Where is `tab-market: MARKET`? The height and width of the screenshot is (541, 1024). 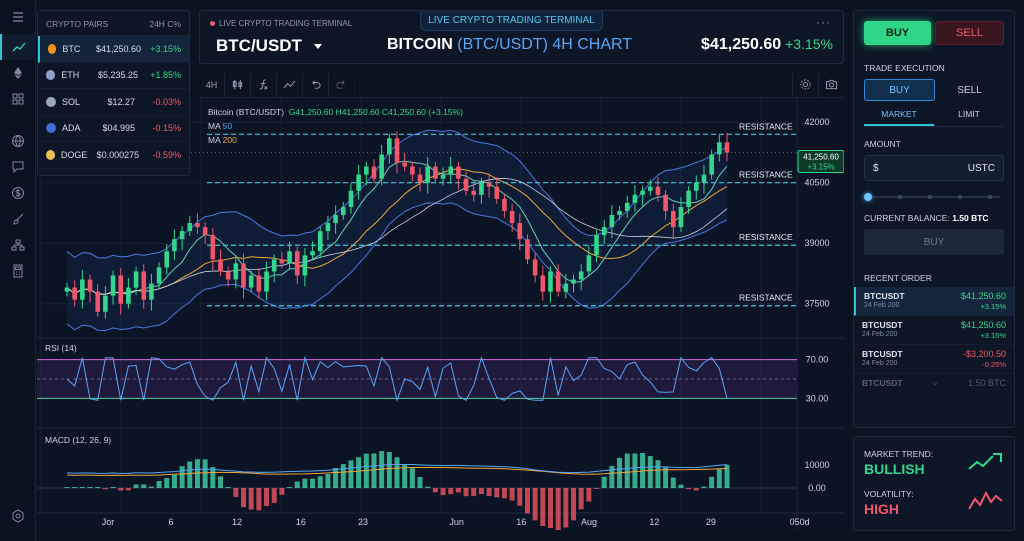 tab-market: MARKET is located at coordinates (899, 117).